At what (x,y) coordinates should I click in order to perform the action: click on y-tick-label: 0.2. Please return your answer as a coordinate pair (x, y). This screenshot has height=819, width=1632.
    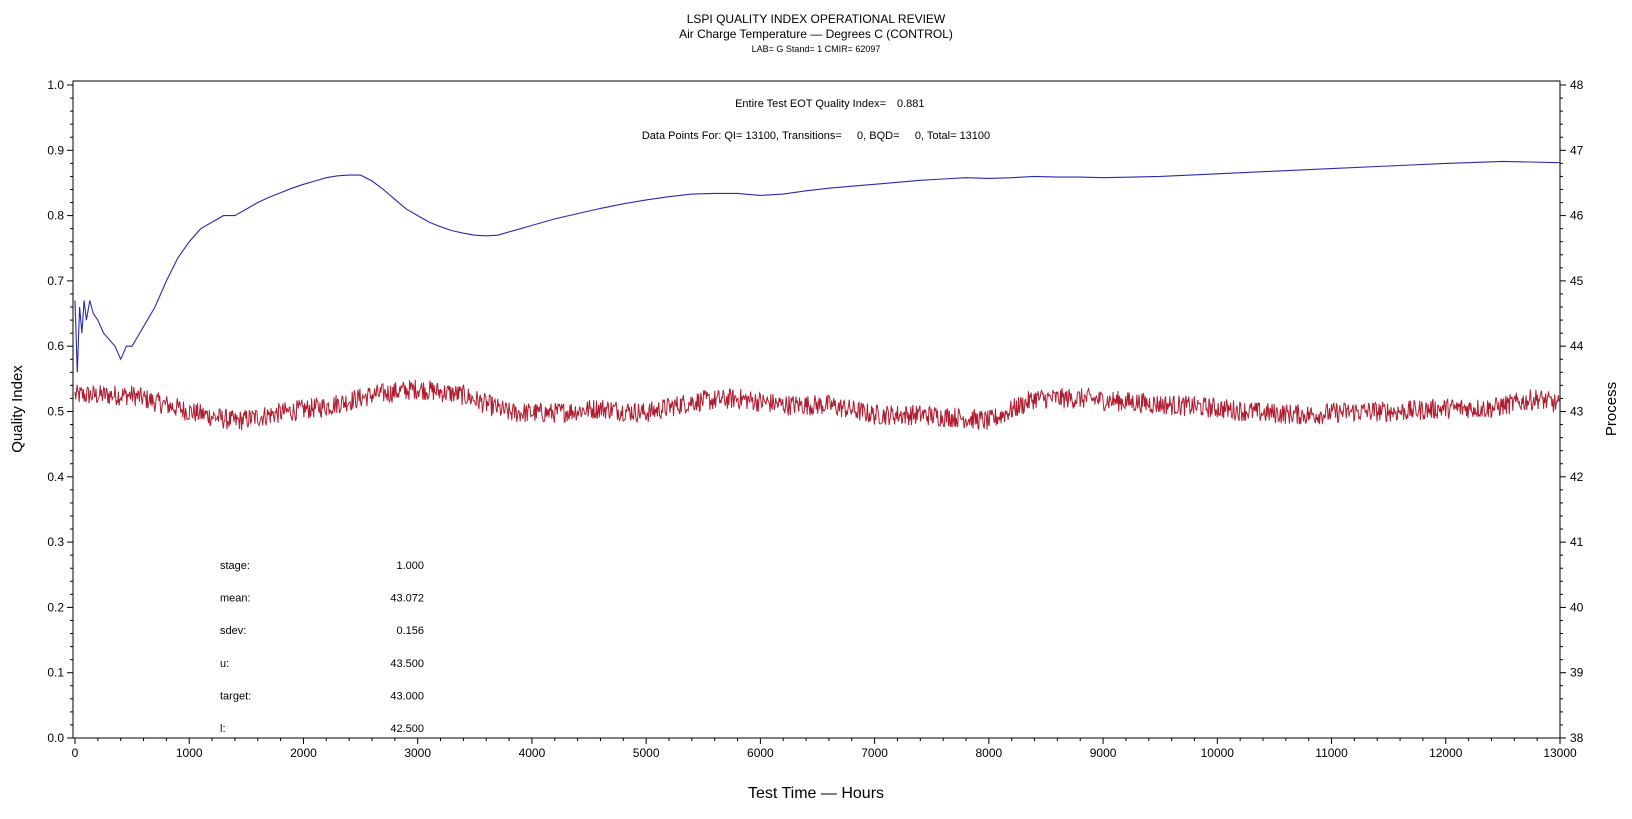
    Looking at the image, I should click on (55, 607).